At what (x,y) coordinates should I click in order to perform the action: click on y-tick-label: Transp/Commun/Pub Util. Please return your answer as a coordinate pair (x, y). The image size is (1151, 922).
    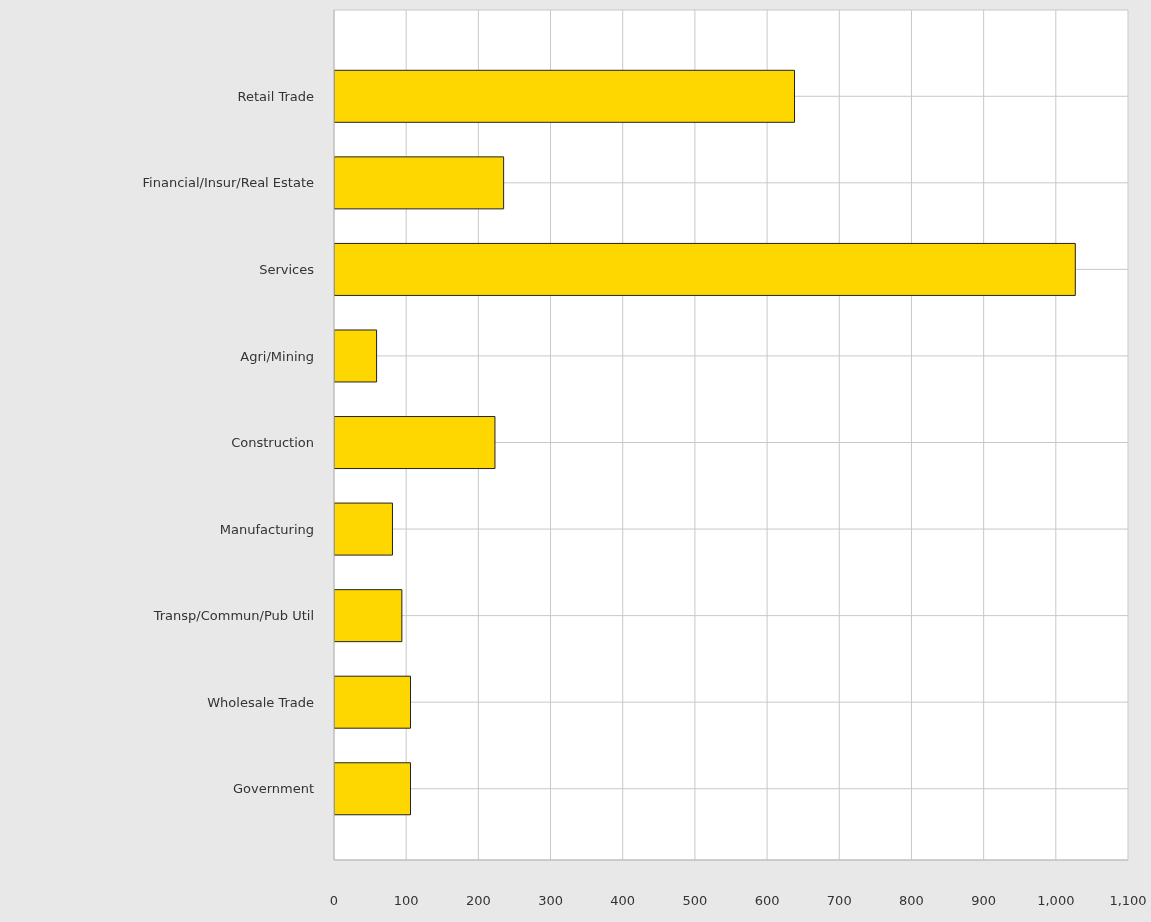
    Looking at the image, I should click on (233, 616).